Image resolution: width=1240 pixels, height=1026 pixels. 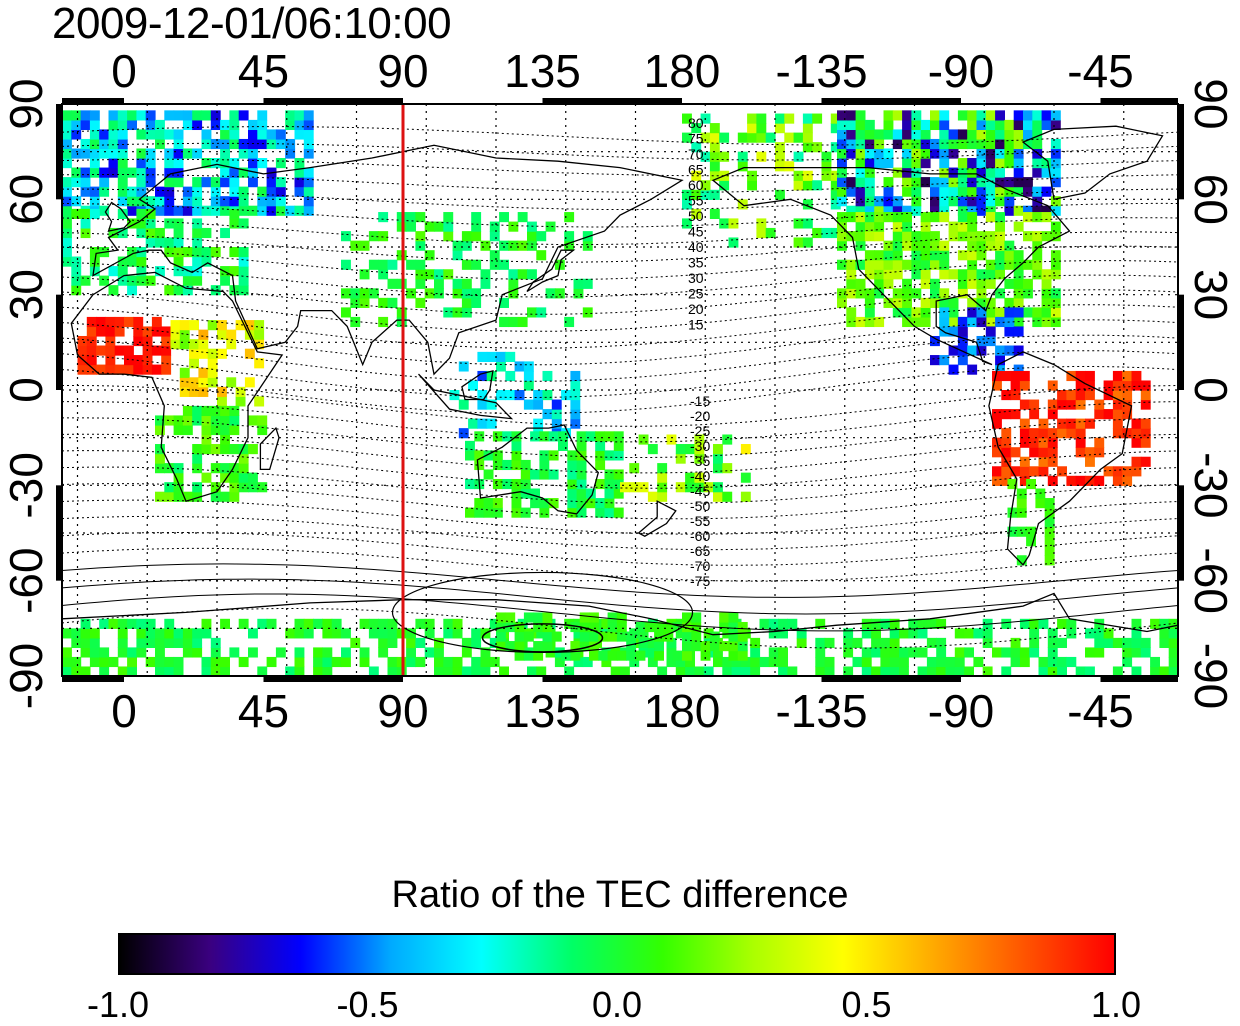 What do you see at coordinates (1100, 711) in the screenshot?
I see `lon-tick-bottom: -45` at bounding box center [1100, 711].